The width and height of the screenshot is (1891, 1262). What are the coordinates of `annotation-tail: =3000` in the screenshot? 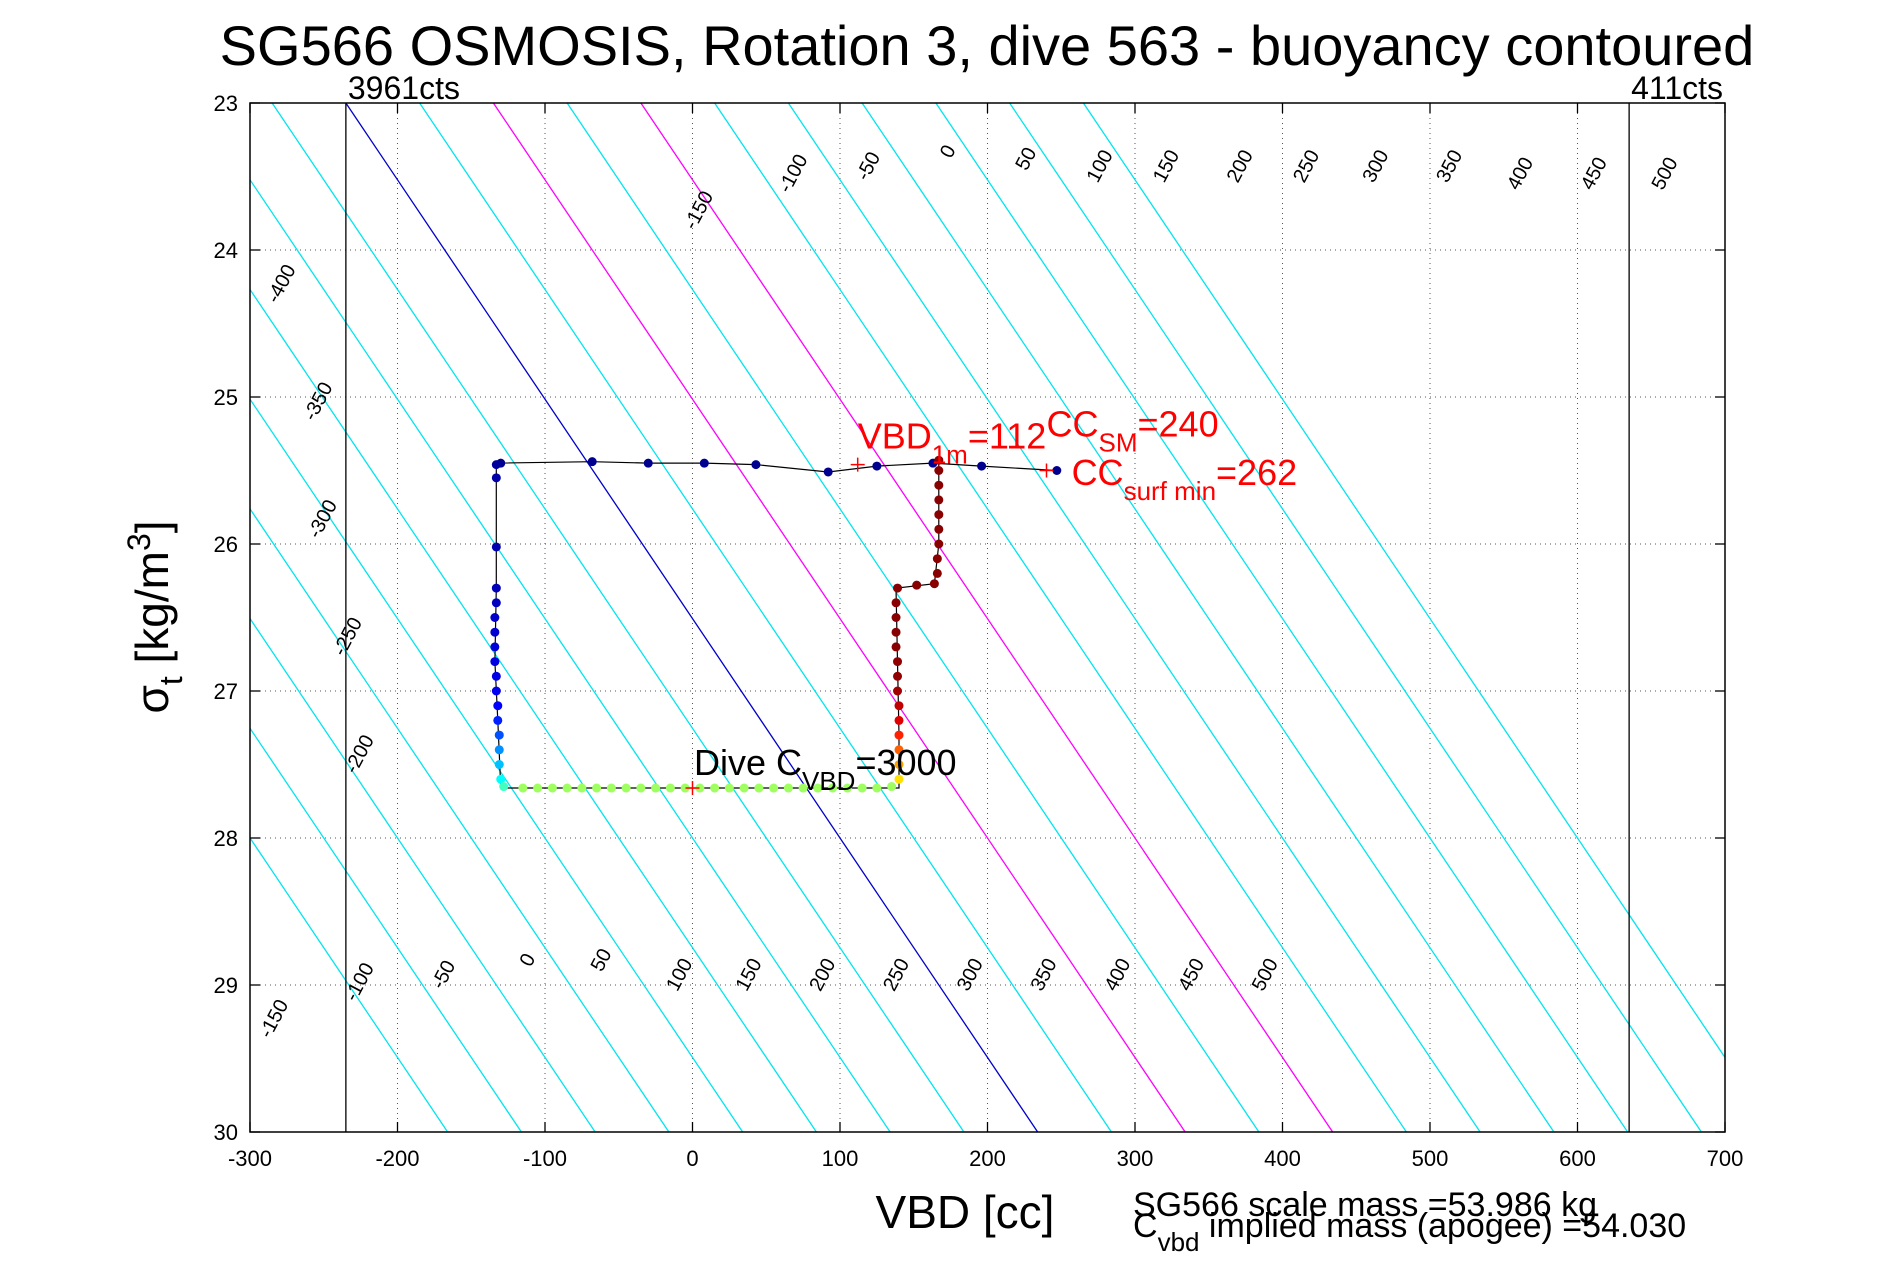 It's located at (905, 762).